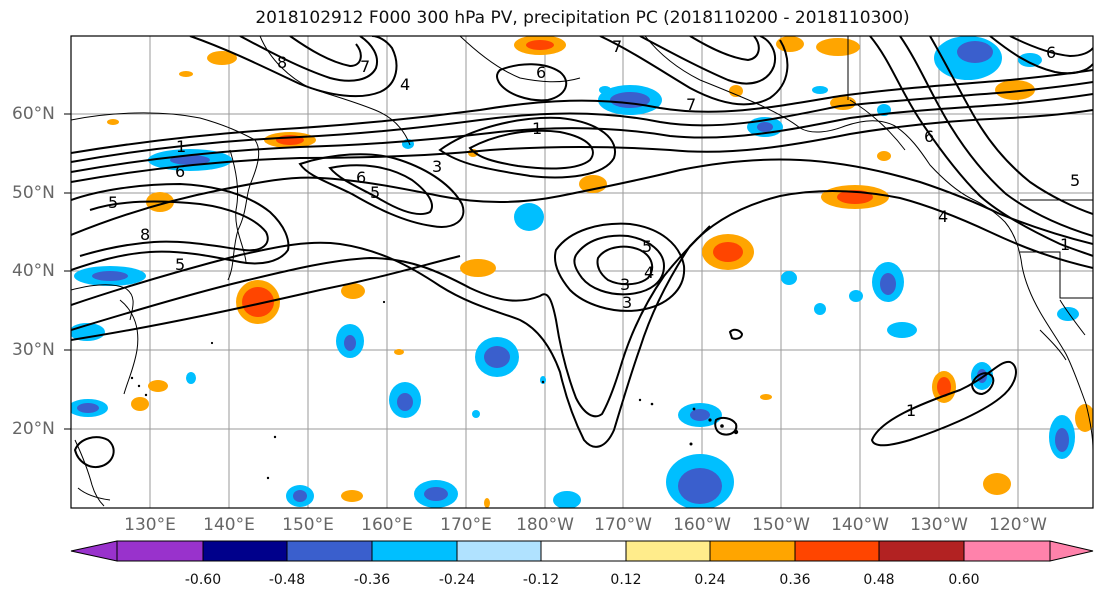  Describe the element at coordinates (150, 525) in the screenshot. I see `lon-label: 130°E` at that location.